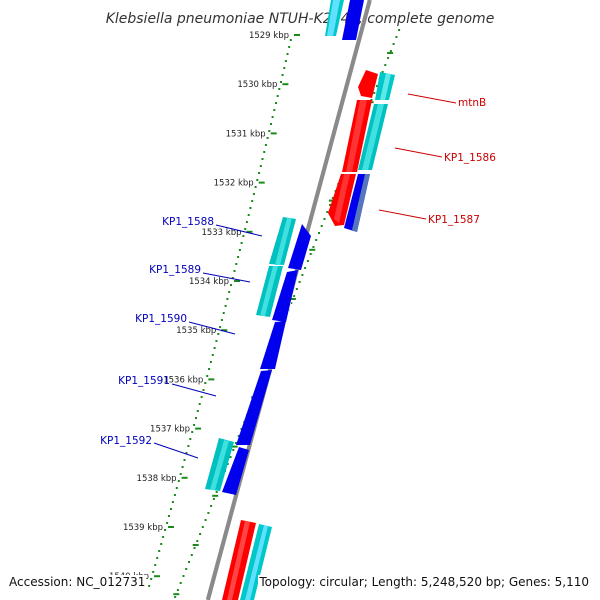  I want to click on label-kp1-1587: KP1_1587, so click(454, 220).